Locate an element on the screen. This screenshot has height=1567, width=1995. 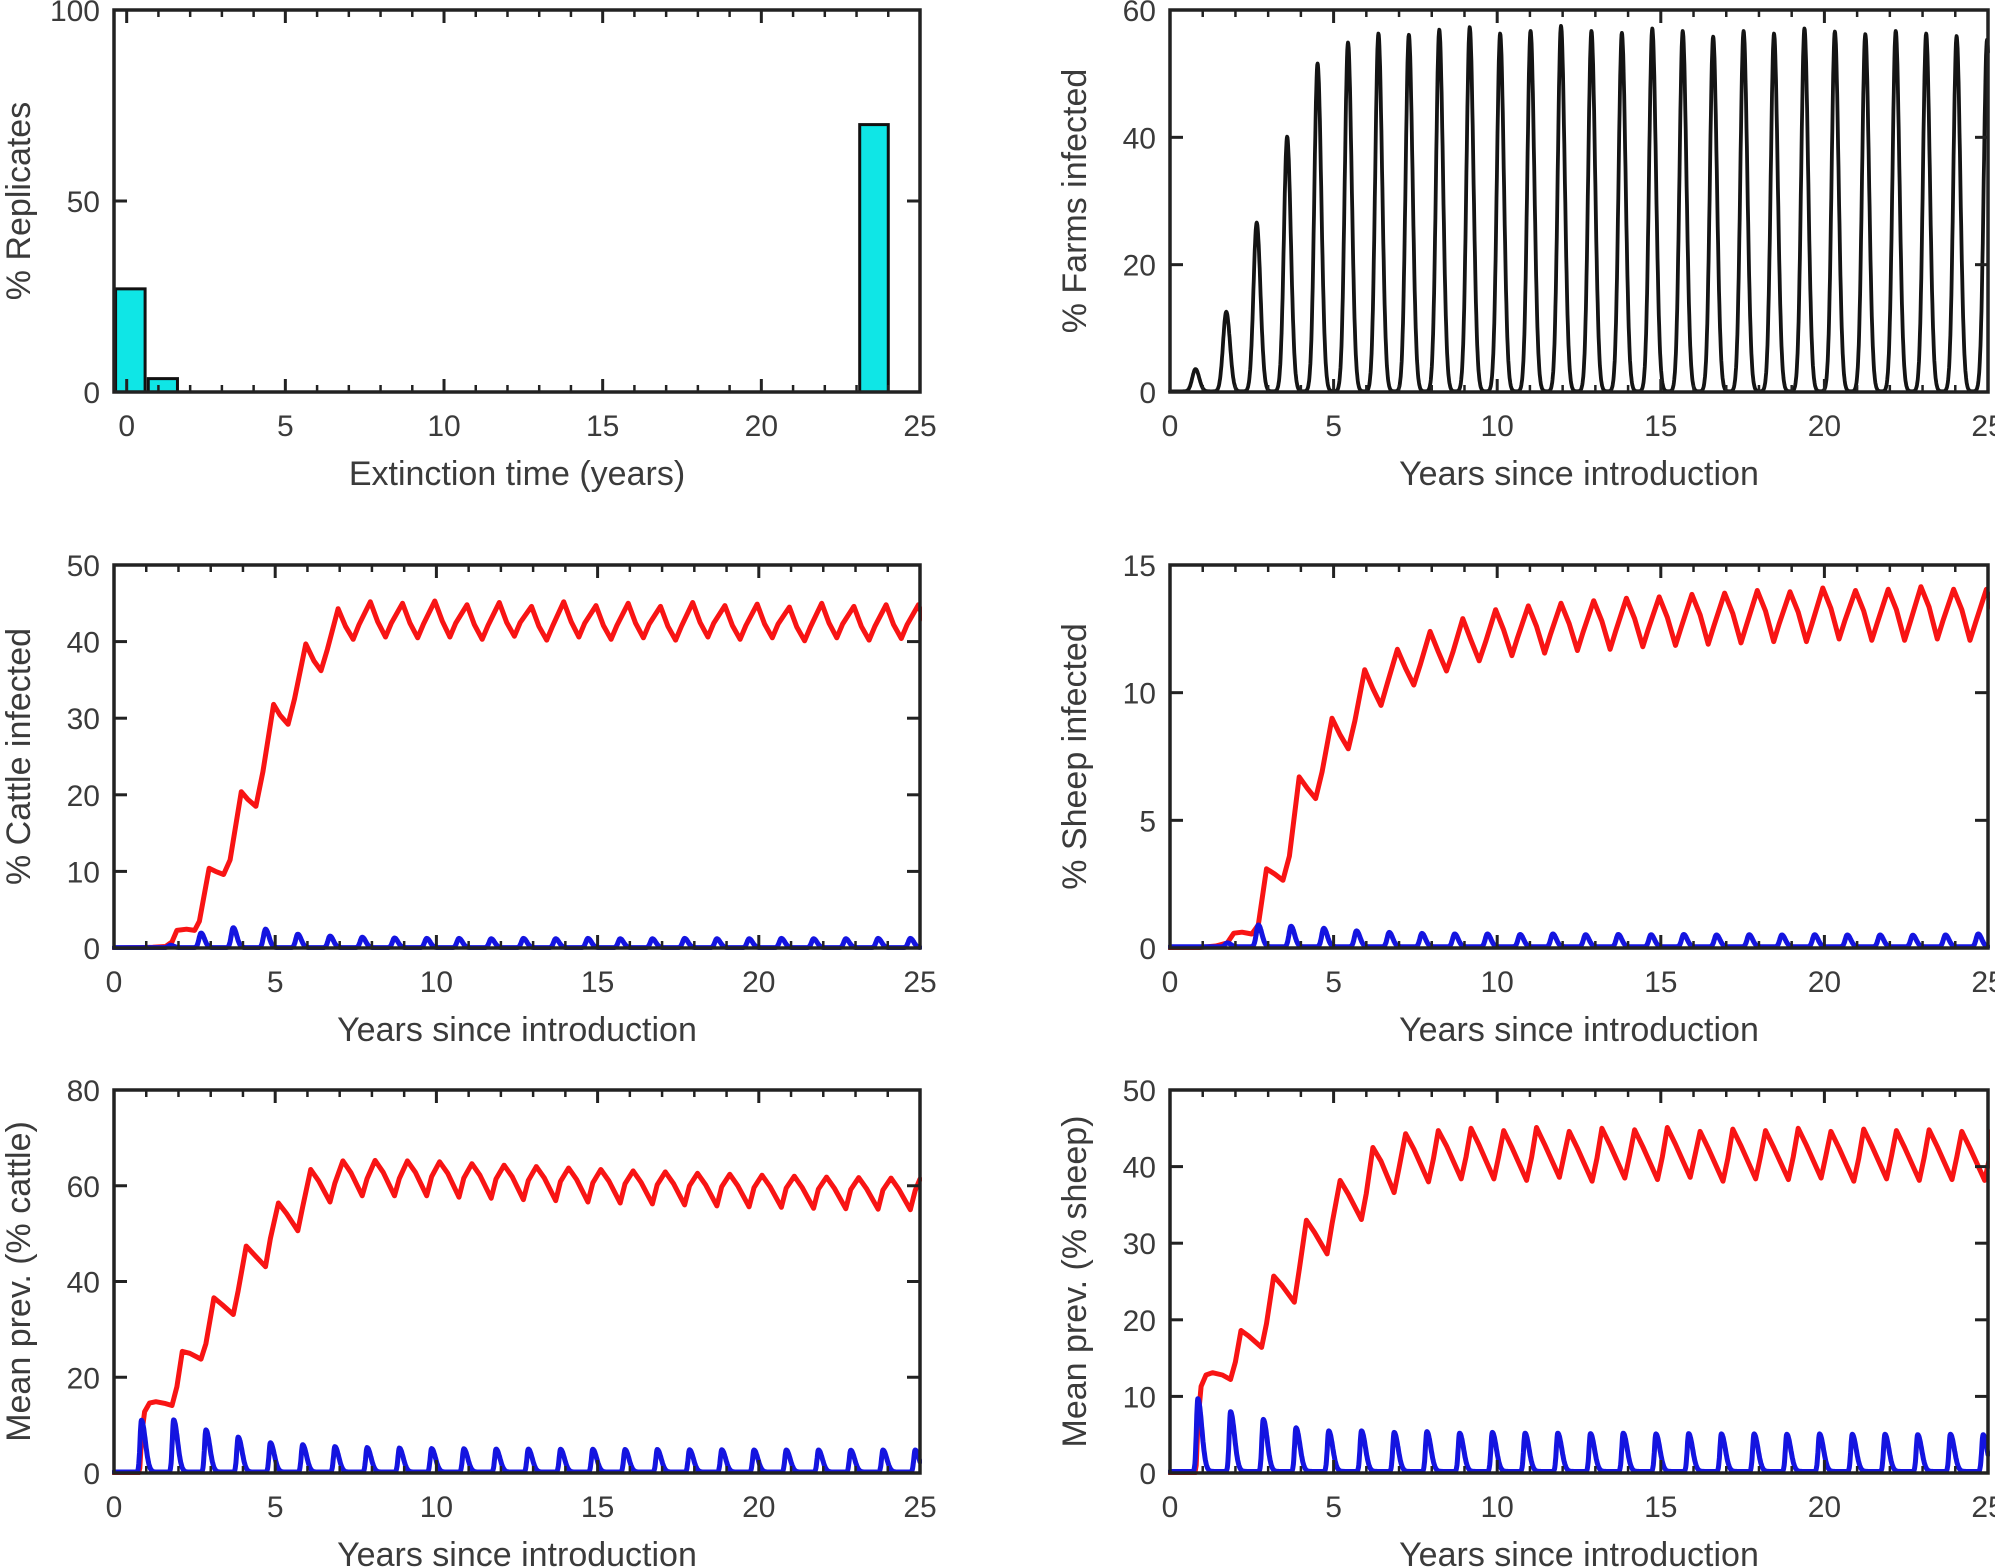
y-axis-label: % Cattle infected is located at coordinates (19, 756).